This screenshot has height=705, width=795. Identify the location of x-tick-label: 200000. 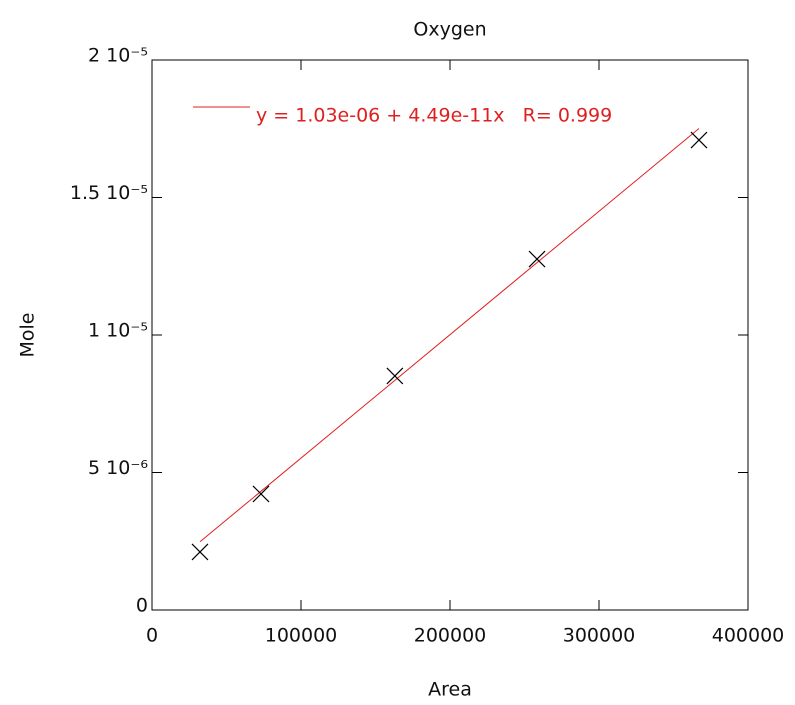
(450, 636).